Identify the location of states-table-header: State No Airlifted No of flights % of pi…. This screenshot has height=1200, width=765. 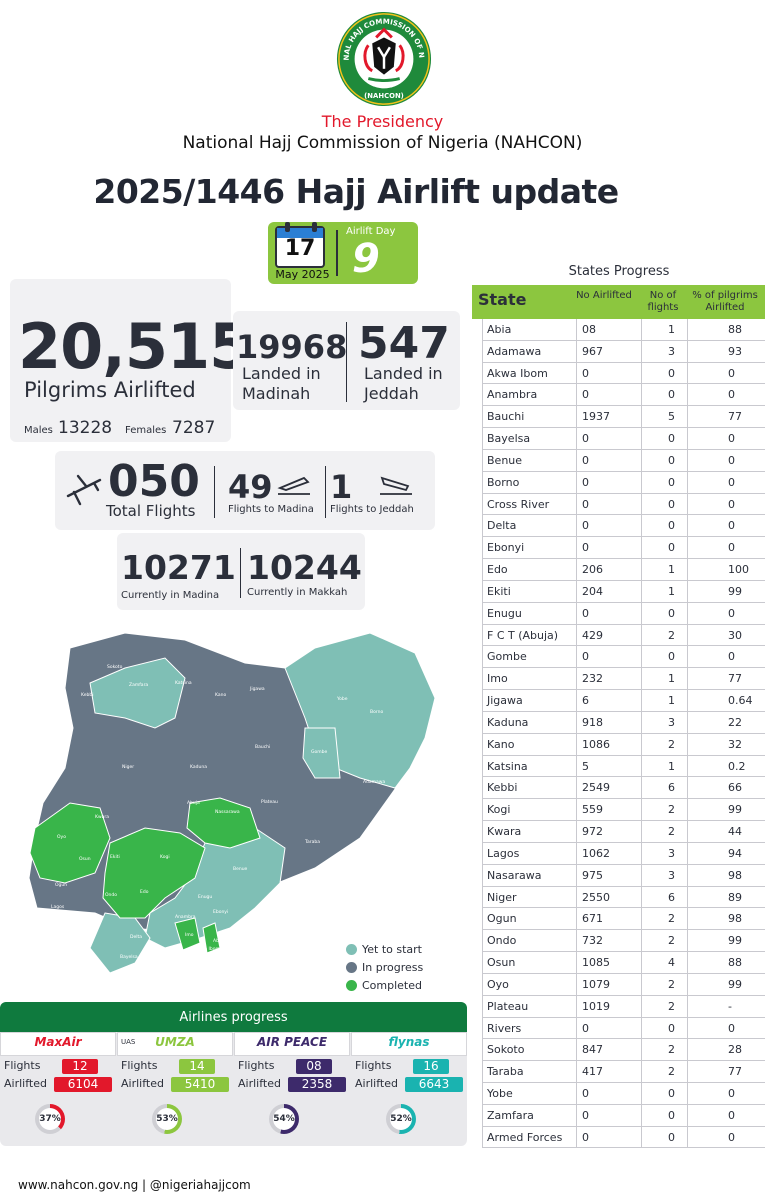
(618, 302).